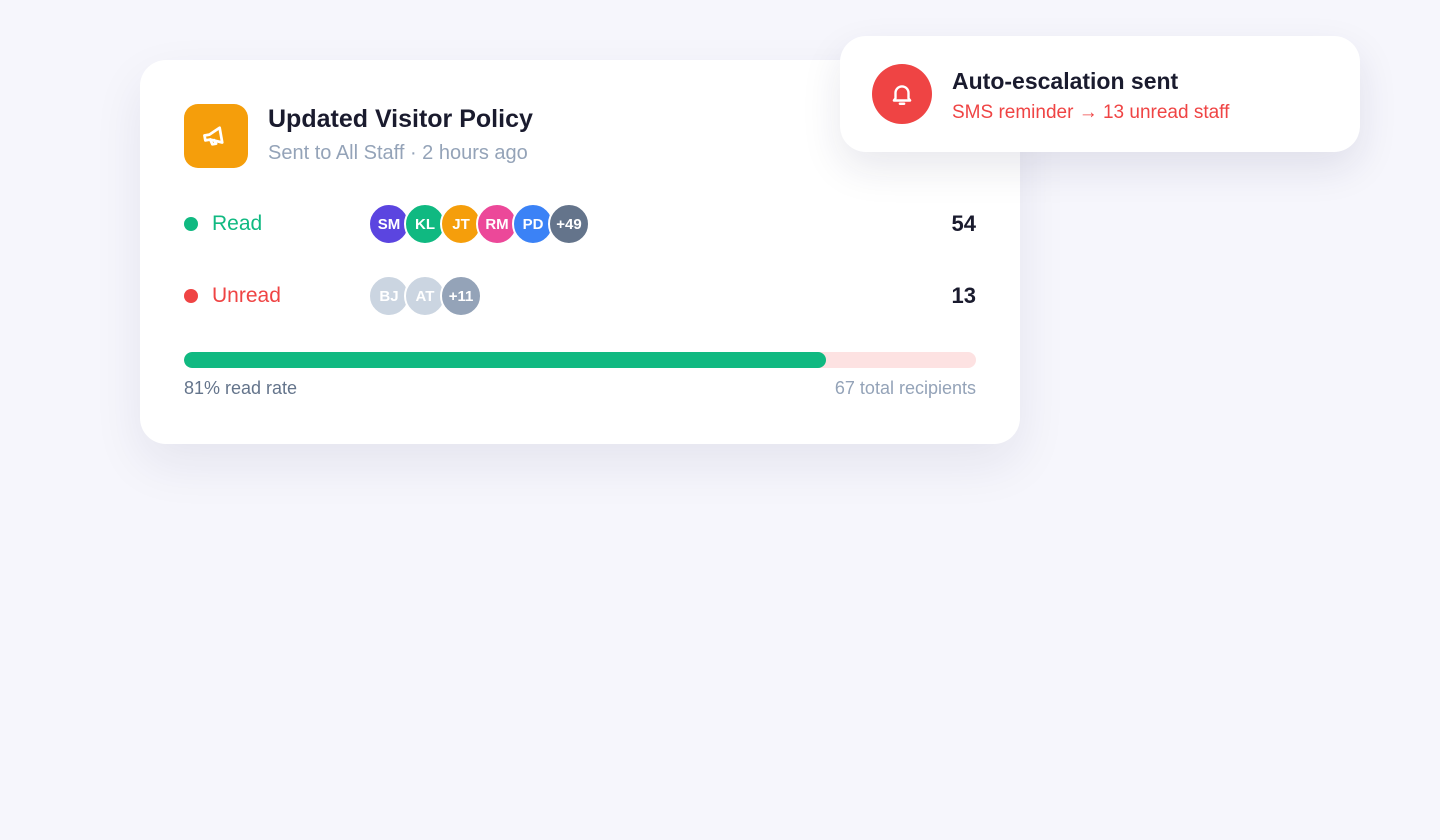 Image resolution: width=1440 pixels, height=840 pixels. What do you see at coordinates (1091, 112) in the screenshot?
I see `toast-subtitle: SMS reminder → 13 unread staff` at bounding box center [1091, 112].